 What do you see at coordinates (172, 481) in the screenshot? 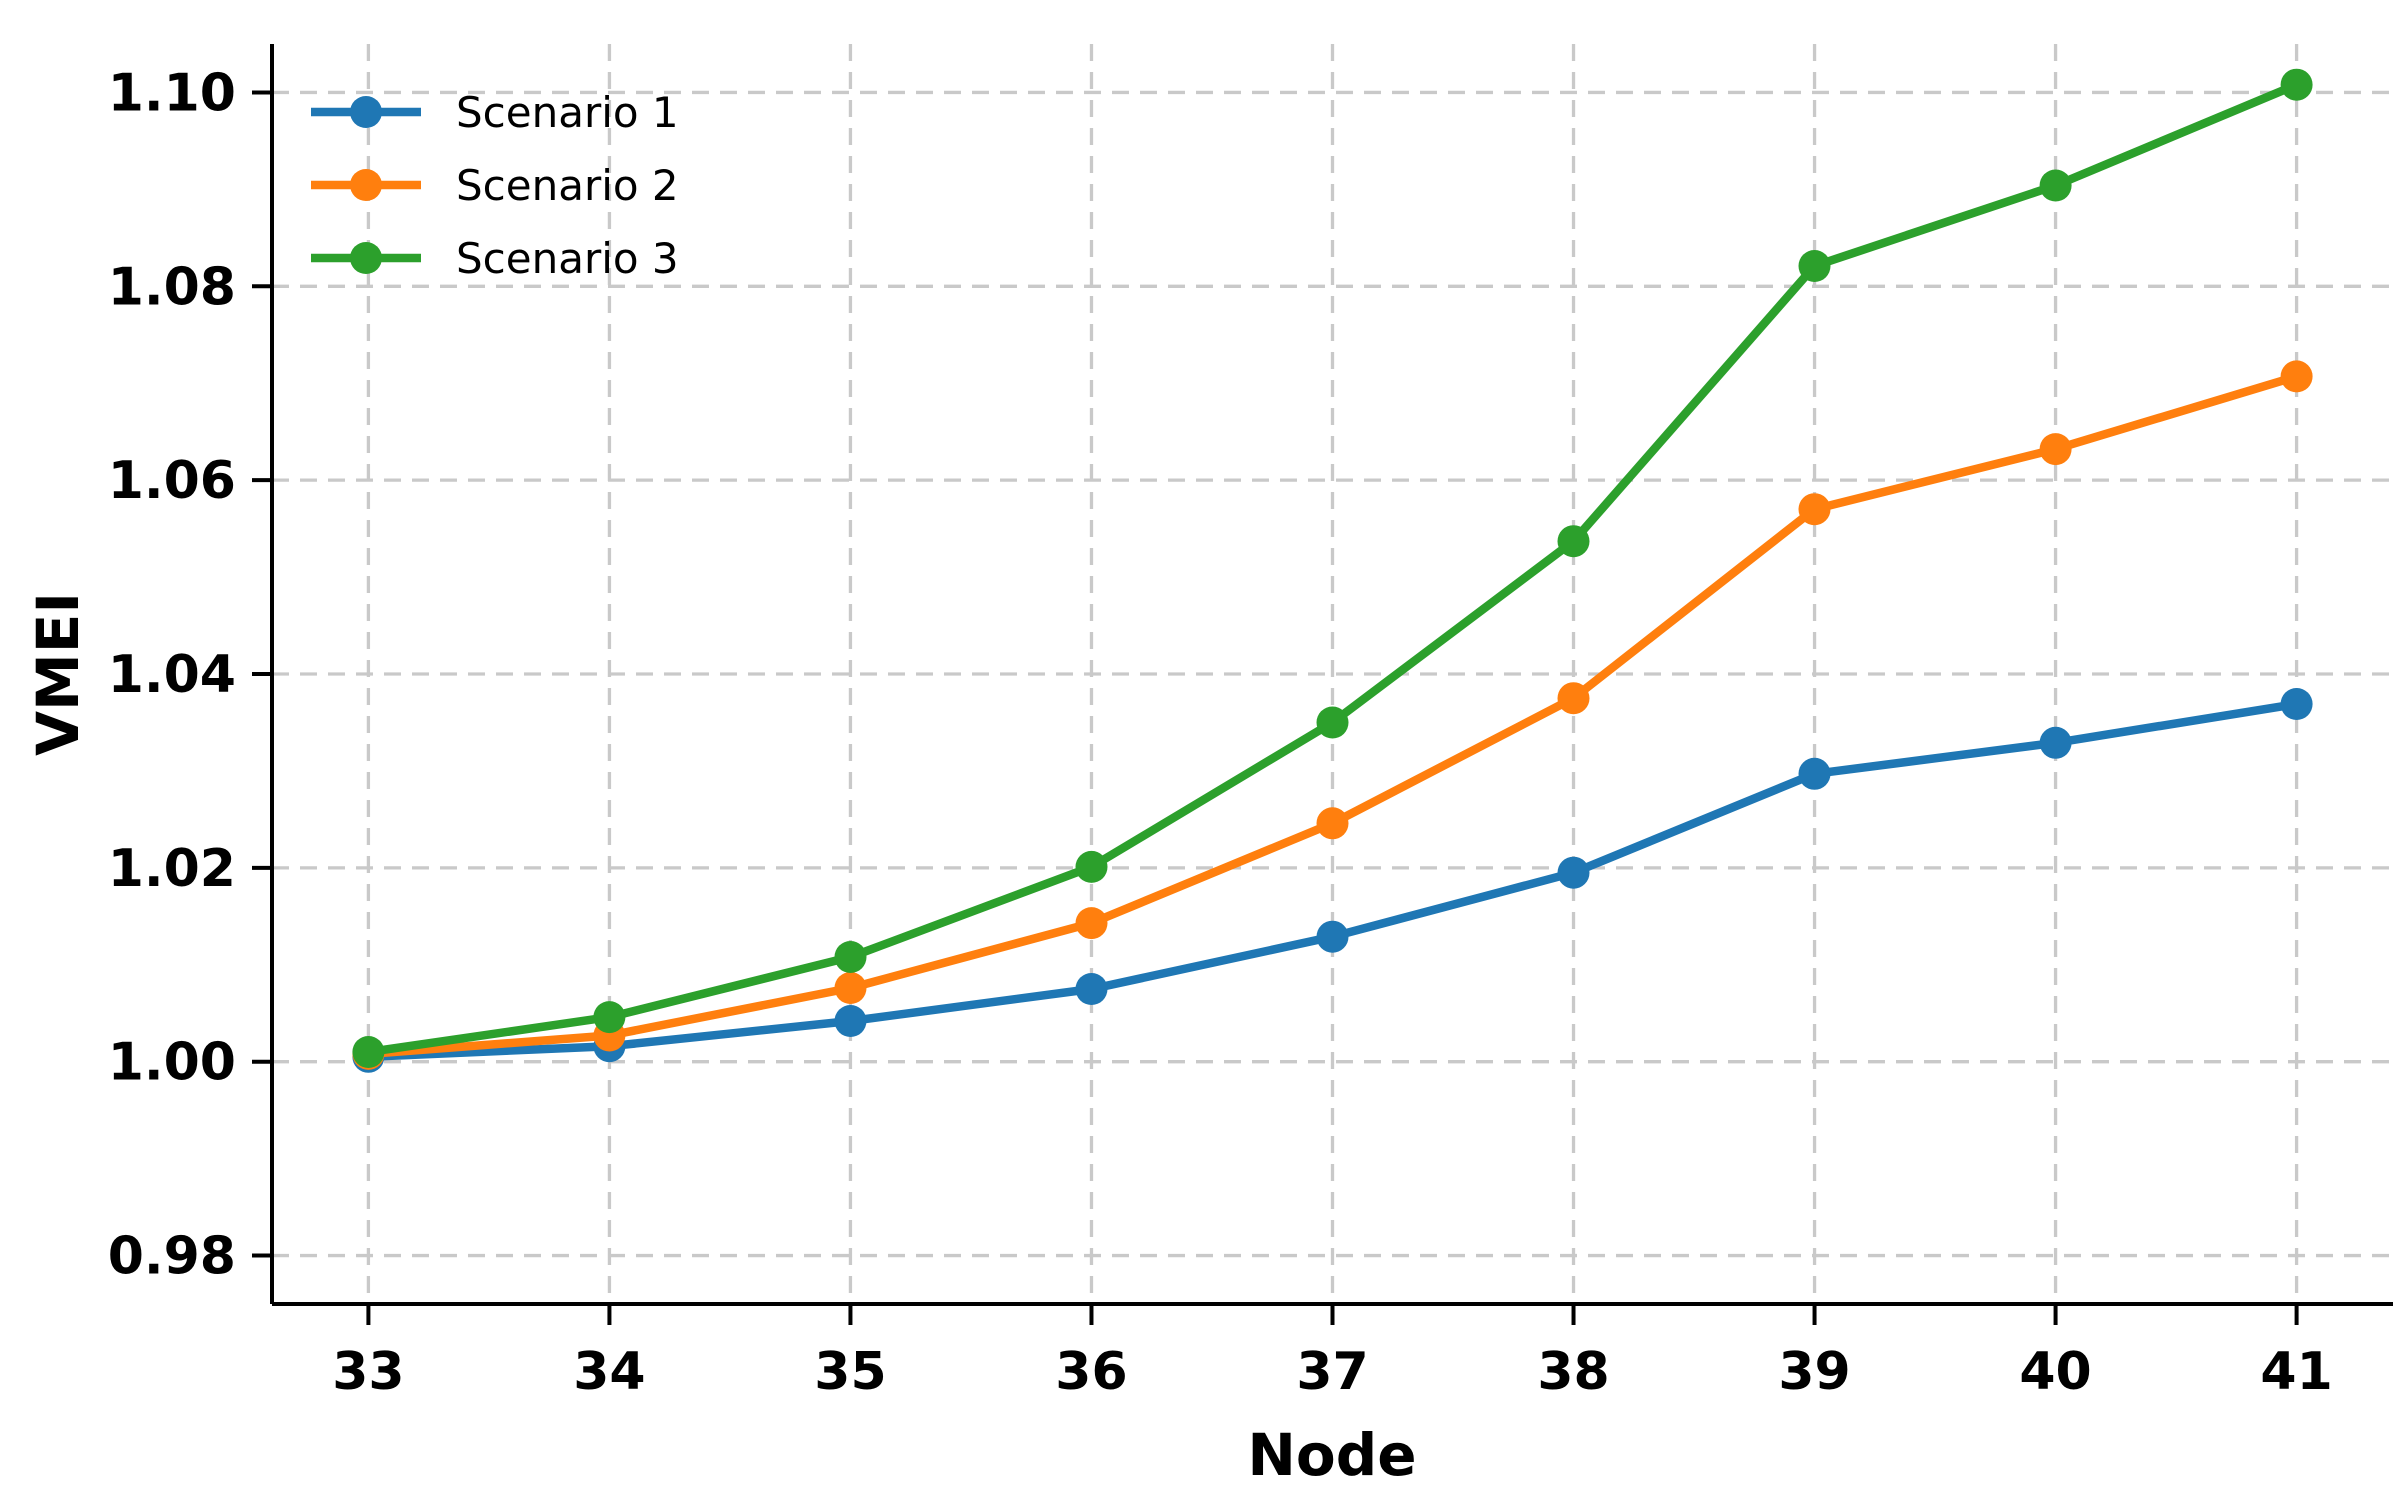
I see `y-tick-label: 1.06` at bounding box center [172, 481].